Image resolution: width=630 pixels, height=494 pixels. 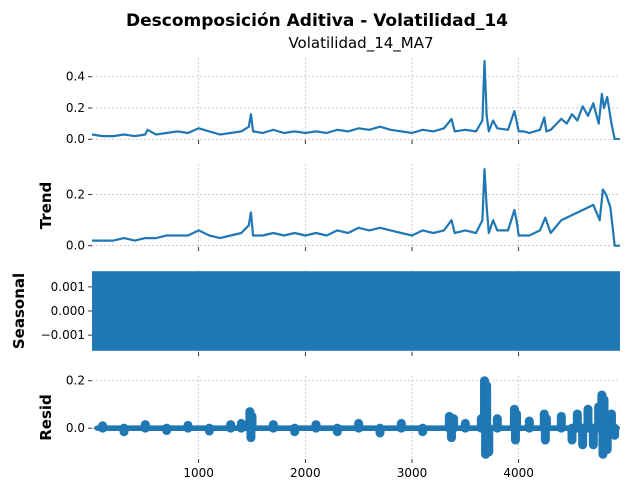 I want to click on y-tick-label: 0.4, so click(x=75, y=77).